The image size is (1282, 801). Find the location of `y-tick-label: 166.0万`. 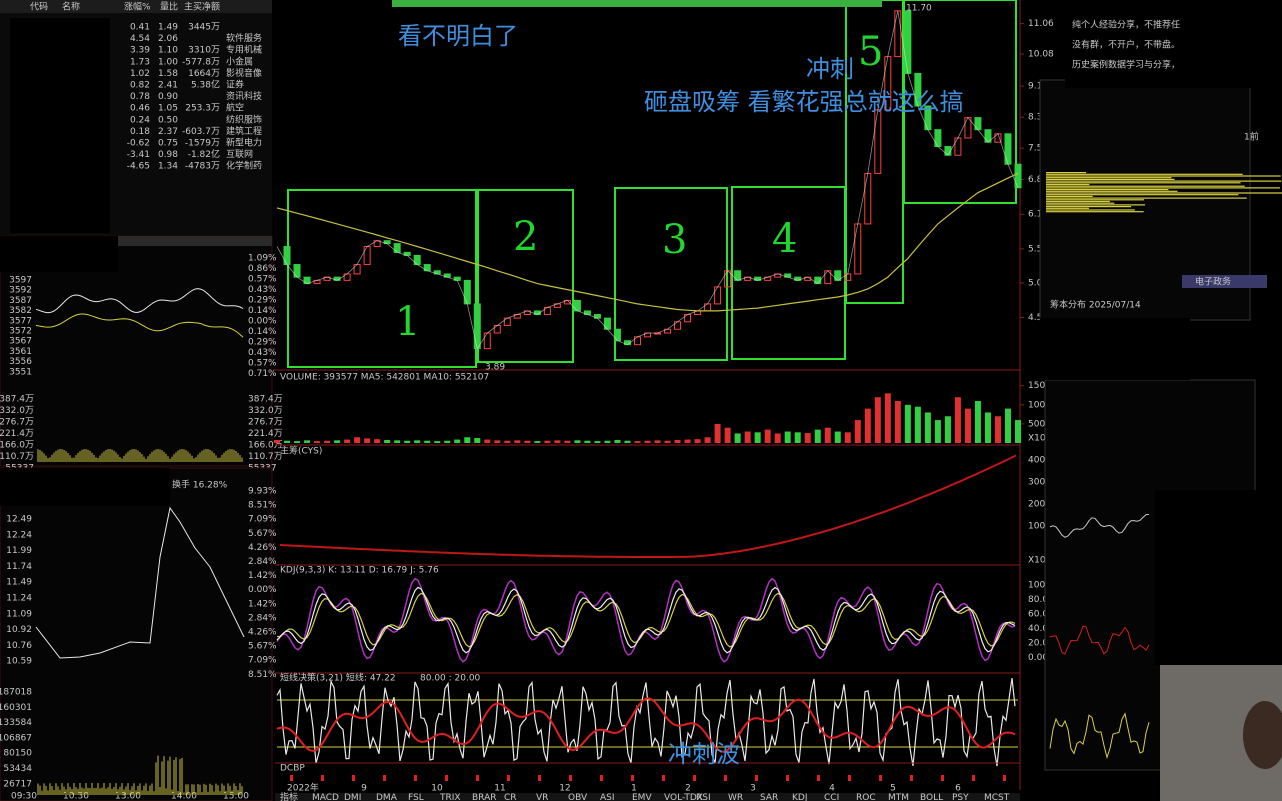

y-tick-label: 166.0万 is located at coordinates (17, 446).